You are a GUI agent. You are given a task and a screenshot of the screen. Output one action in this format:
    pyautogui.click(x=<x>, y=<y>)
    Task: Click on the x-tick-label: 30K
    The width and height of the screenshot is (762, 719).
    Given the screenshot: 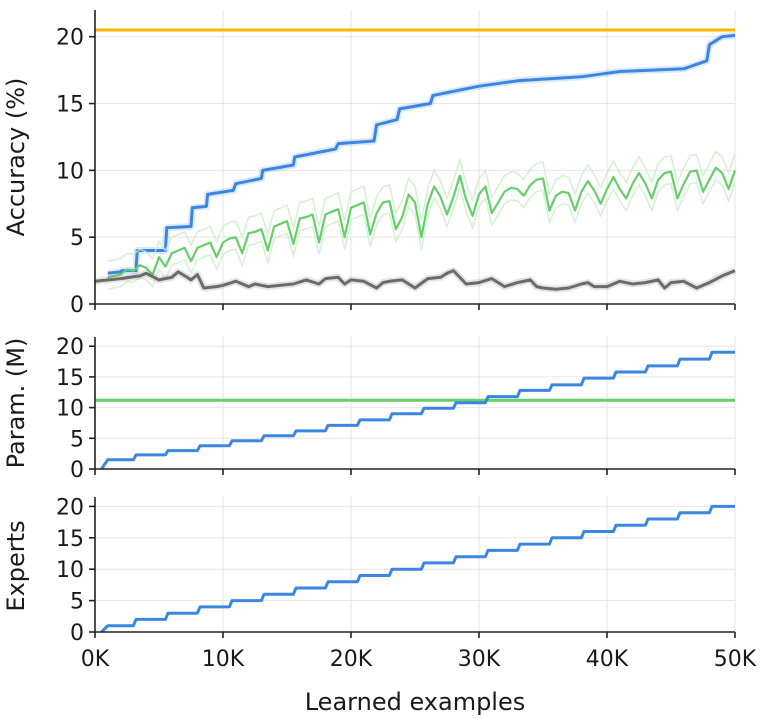 What is the action you would take?
    pyautogui.click(x=479, y=659)
    